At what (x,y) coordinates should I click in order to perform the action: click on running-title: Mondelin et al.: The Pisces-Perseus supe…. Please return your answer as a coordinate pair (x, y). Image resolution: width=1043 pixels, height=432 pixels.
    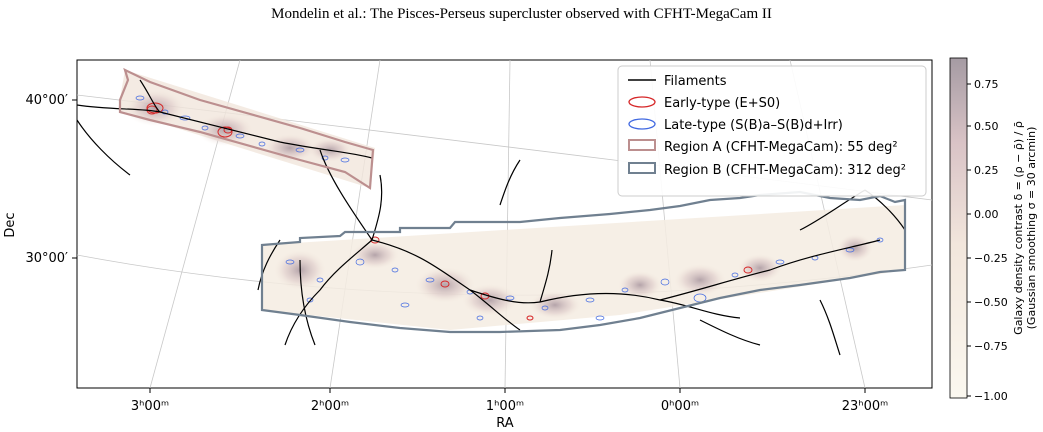
    Looking at the image, I should click on (521, 14).